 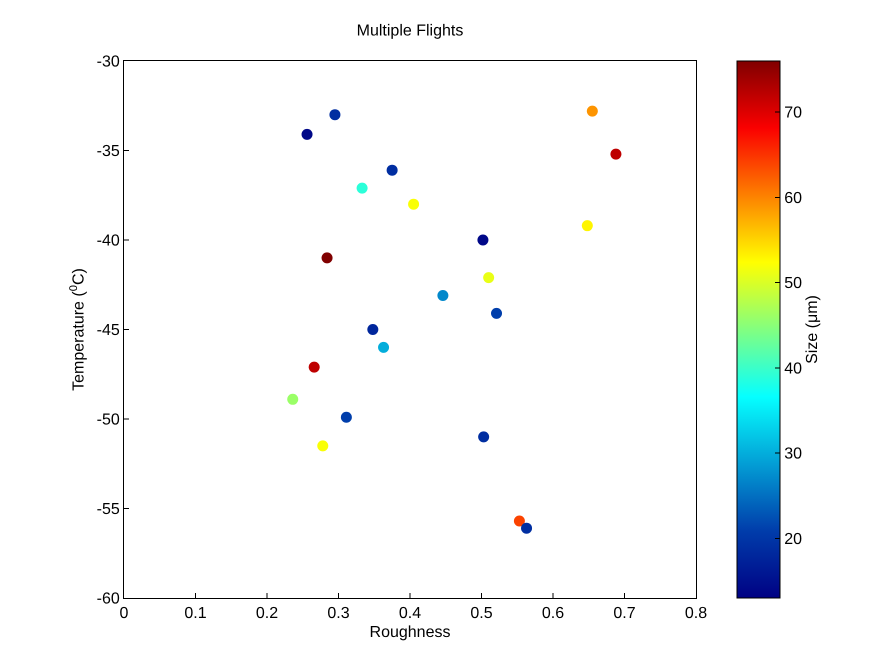 I want to click on y-tick-label: -30, so click(x=108, y=62).